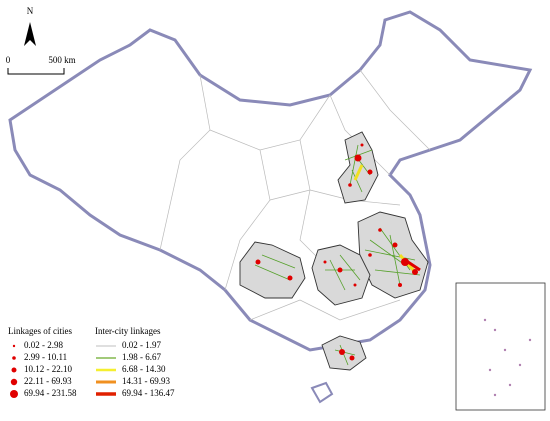 The height and width of the screenshot is (421, 550). Describe the element at coordinates (36, 71) in the screenshot. I see `scale-bar` at that location.